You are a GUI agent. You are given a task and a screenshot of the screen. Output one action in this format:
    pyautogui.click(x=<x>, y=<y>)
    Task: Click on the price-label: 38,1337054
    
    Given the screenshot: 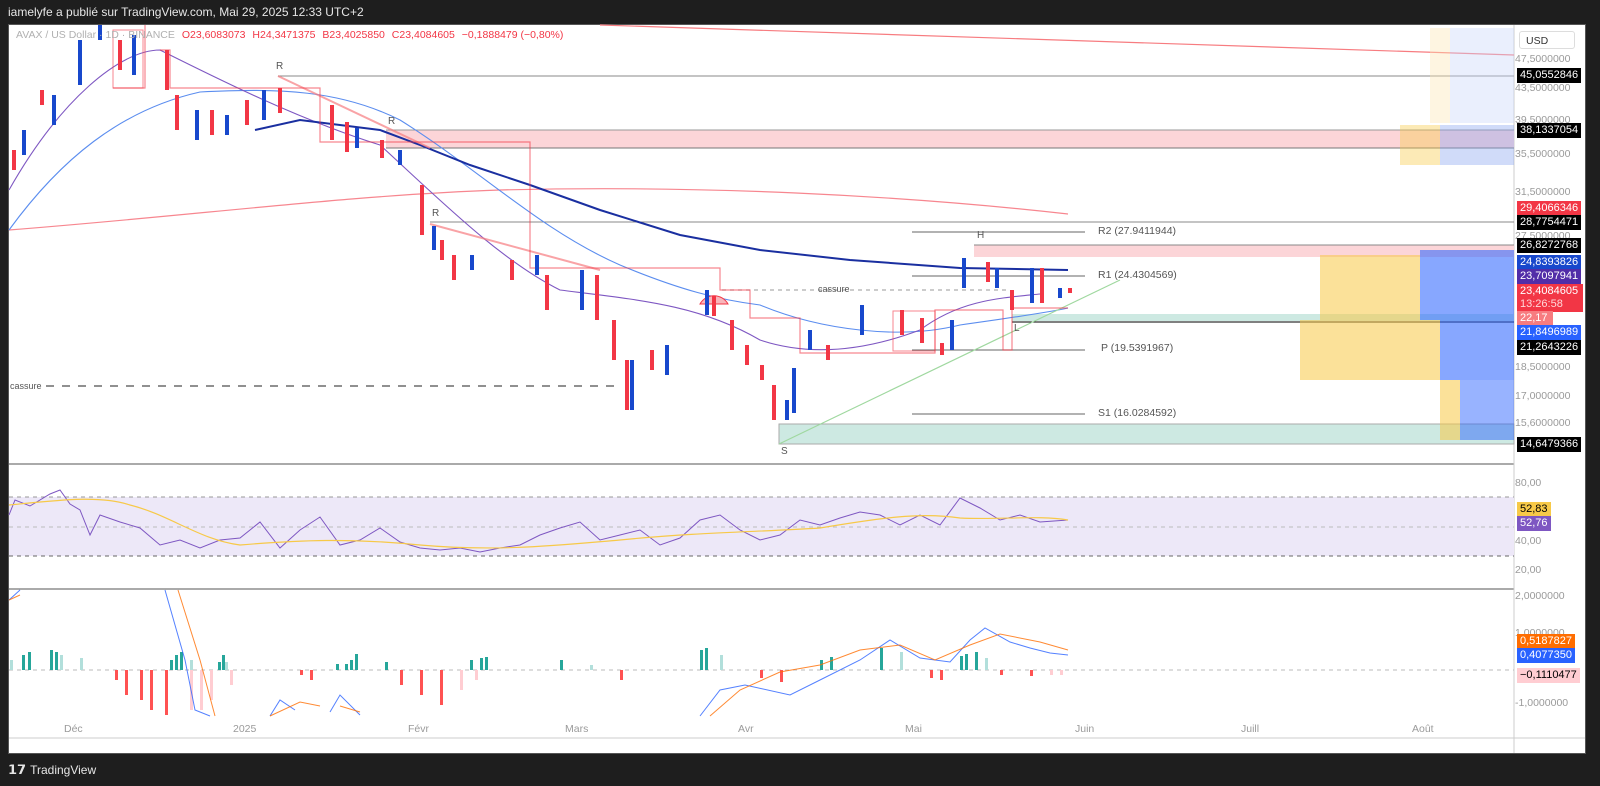 What is the action you would take?
    pyautogui.click(x=1549, y=130)
    